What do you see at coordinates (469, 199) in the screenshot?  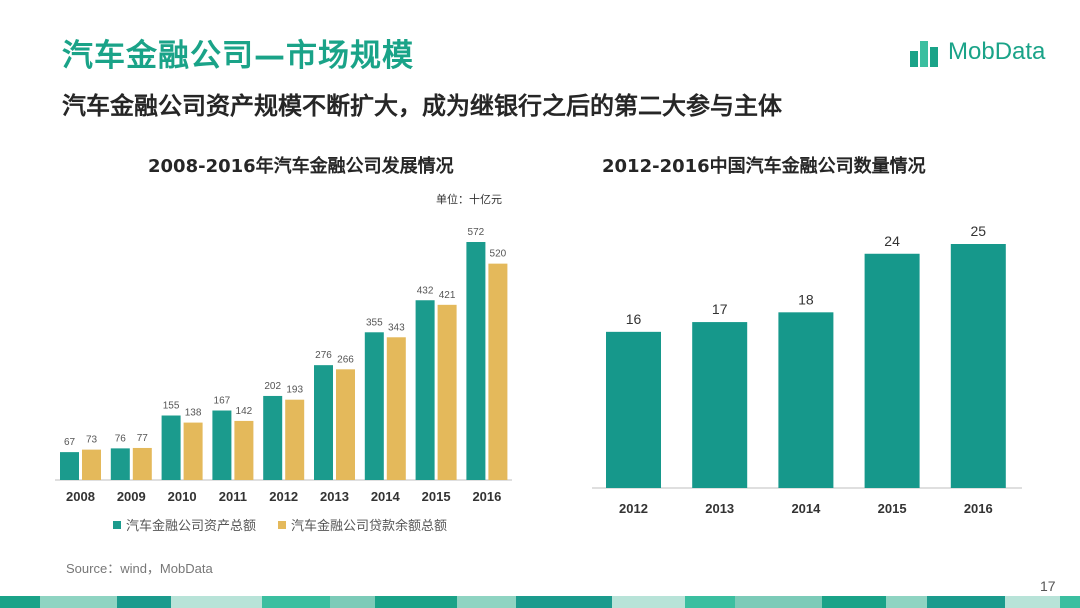 I see `chart1-unit-label: 单位：十亿元` at bounding box center [469, 199].